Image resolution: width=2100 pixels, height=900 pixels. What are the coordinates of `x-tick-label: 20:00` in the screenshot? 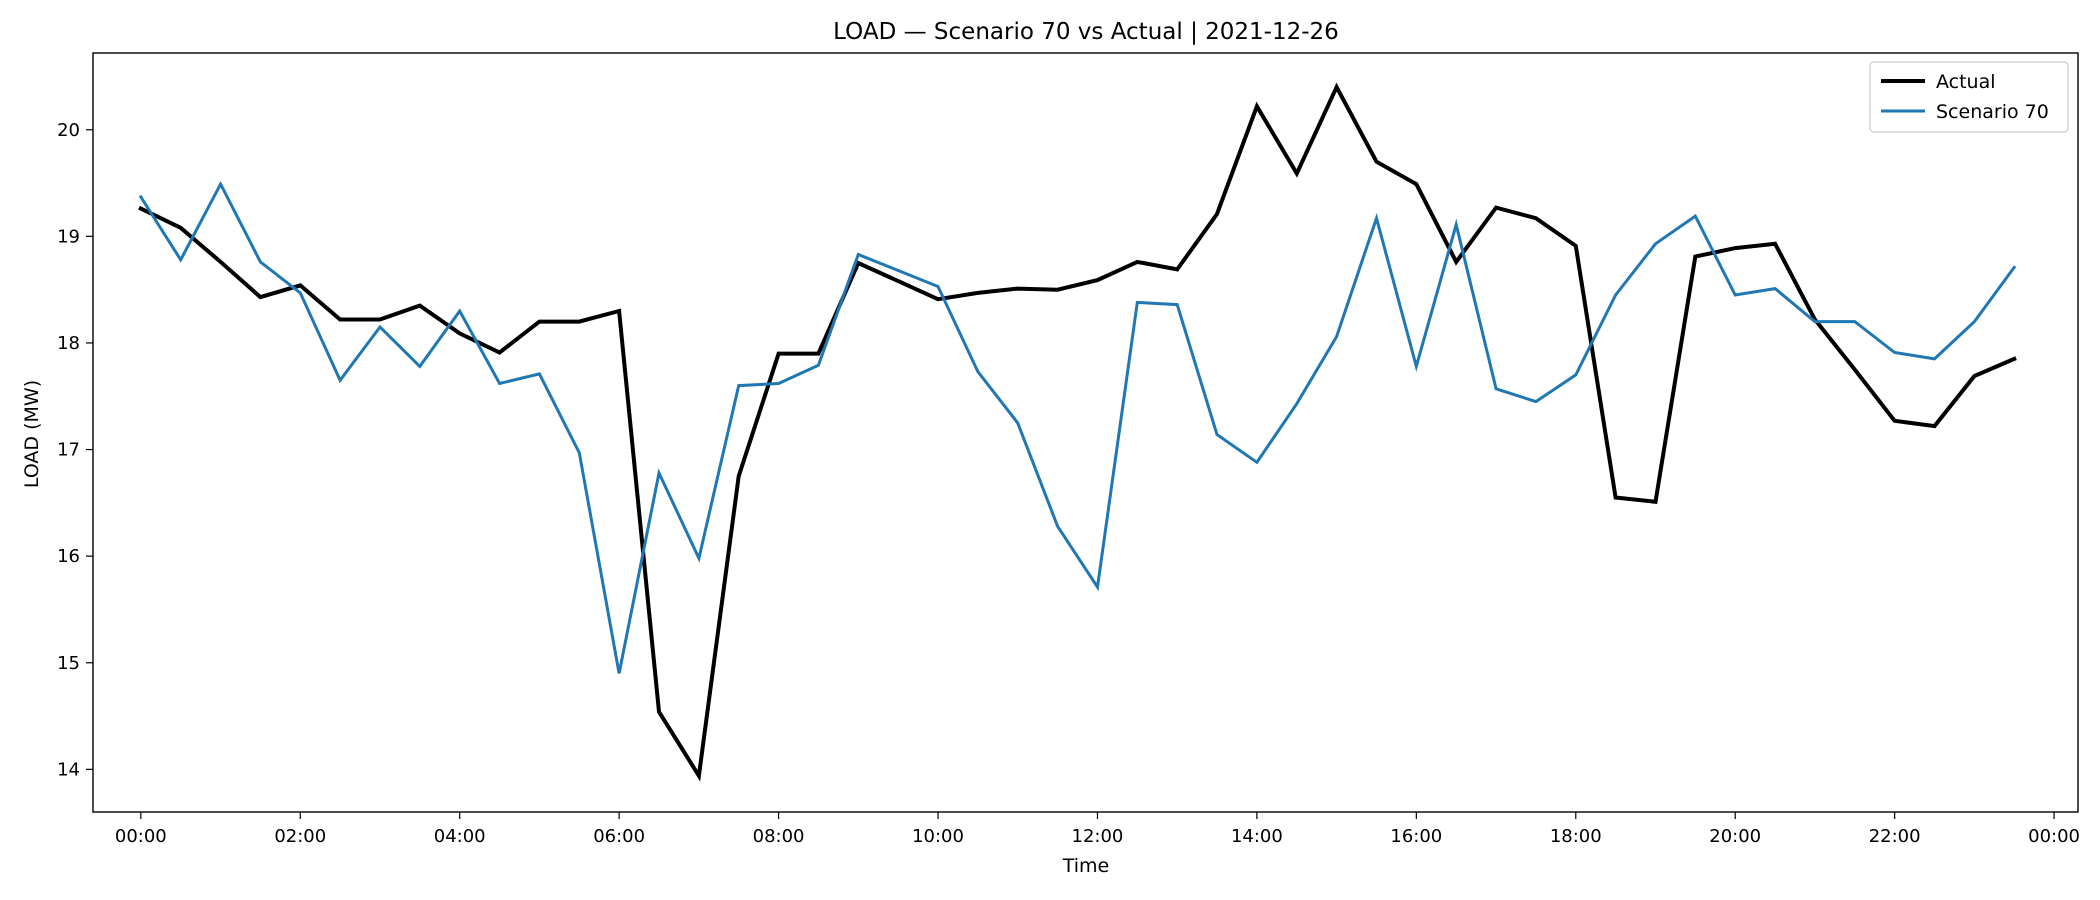 It's located at (1735, 836).